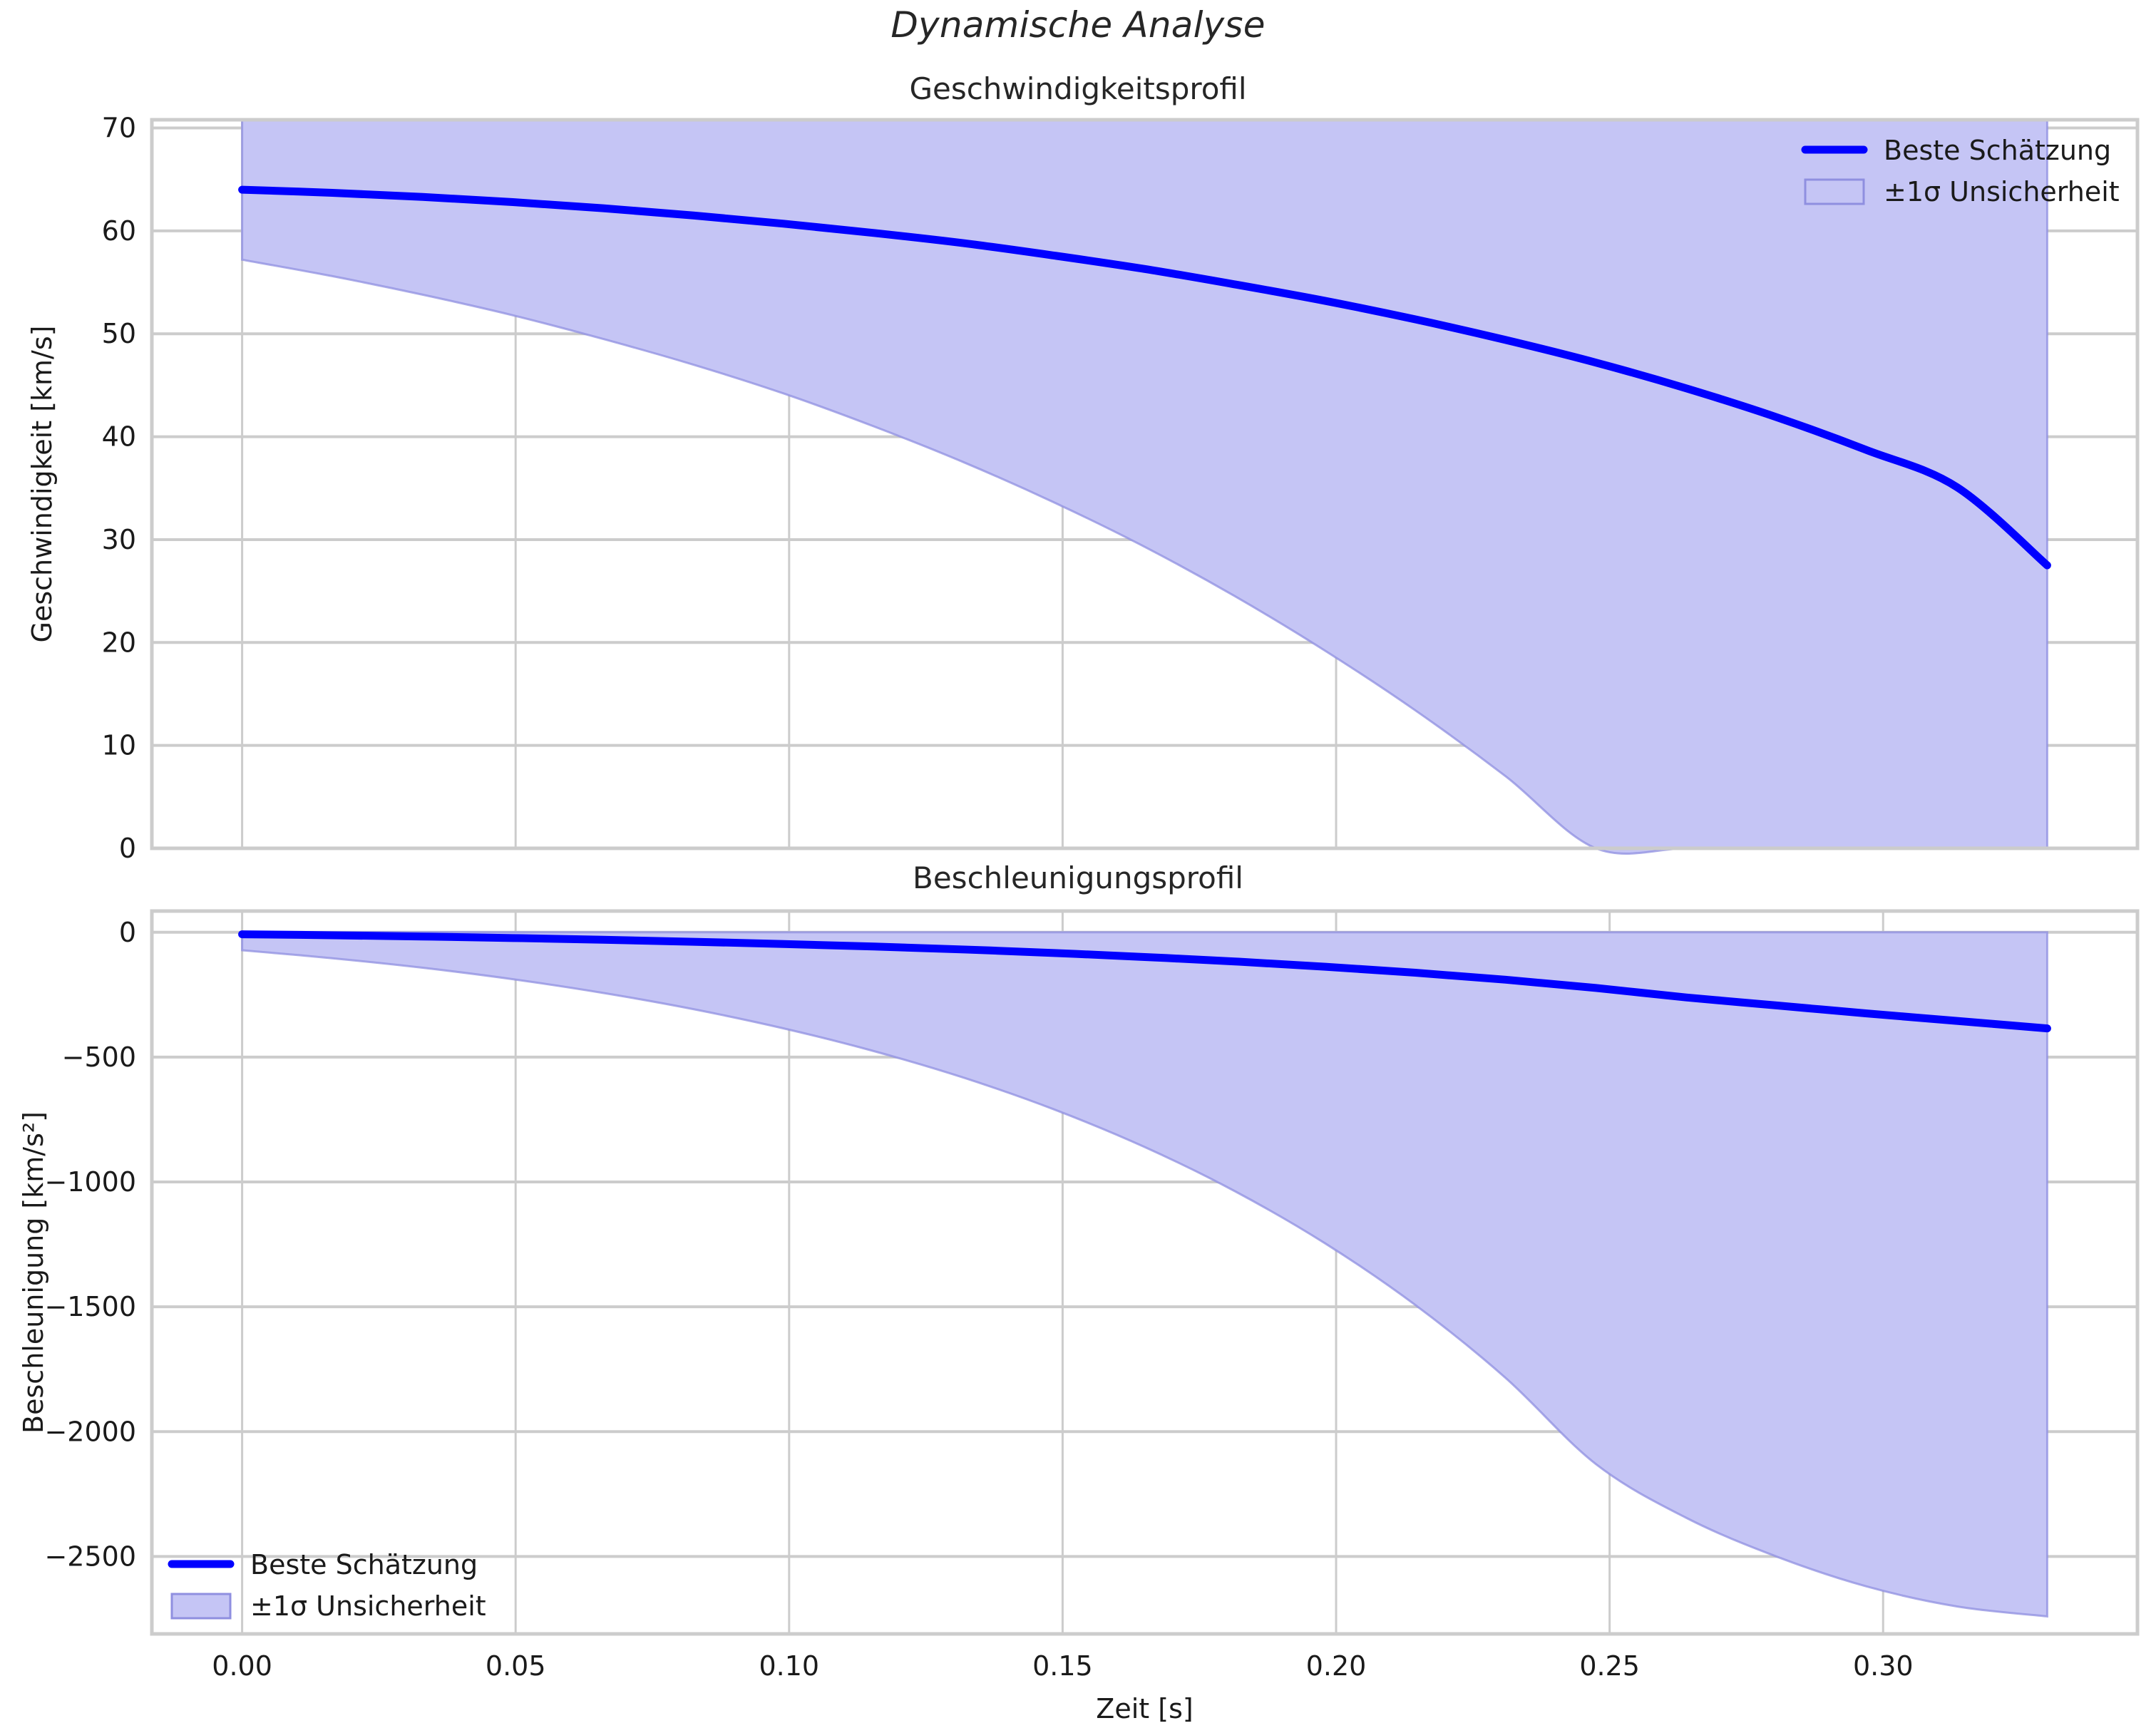 The image size is (2156, 1728). What do you see at coordinates (516, 1666) in the screenshot?
I see `x-tick-label: 0.05` at bounding box center [516, 1666].